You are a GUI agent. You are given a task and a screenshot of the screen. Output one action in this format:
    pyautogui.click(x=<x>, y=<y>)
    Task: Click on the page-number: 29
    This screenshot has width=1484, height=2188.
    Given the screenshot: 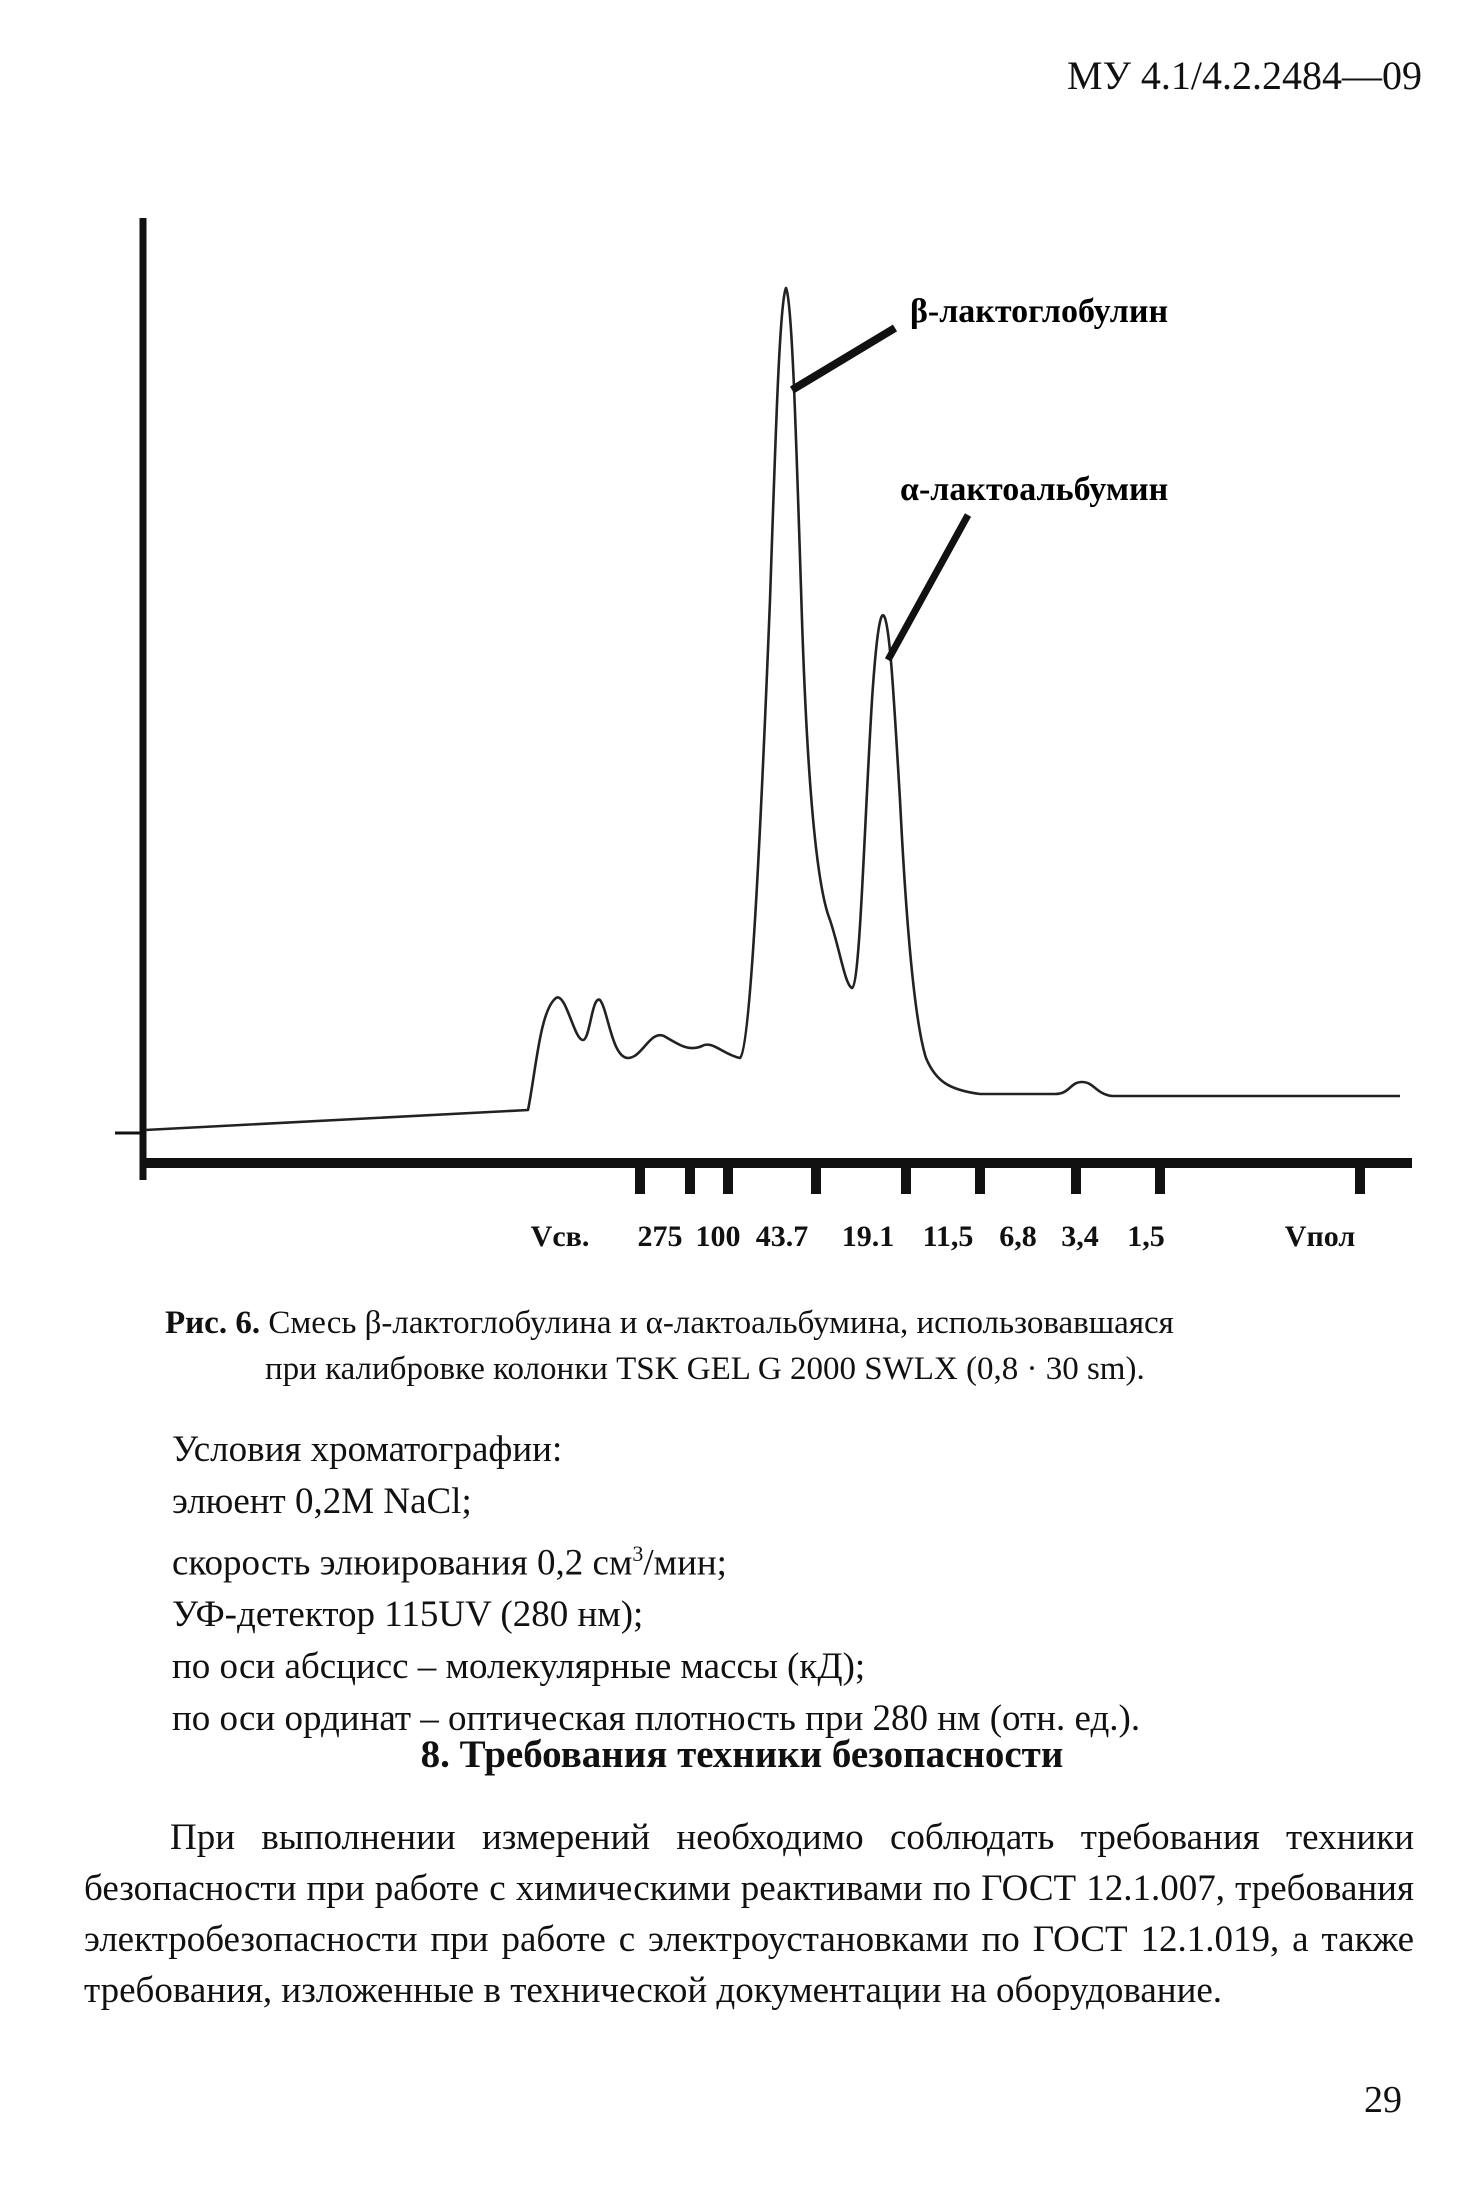 What is the action you would take?
    pyautogui.click(x=1383, y=2100)
    